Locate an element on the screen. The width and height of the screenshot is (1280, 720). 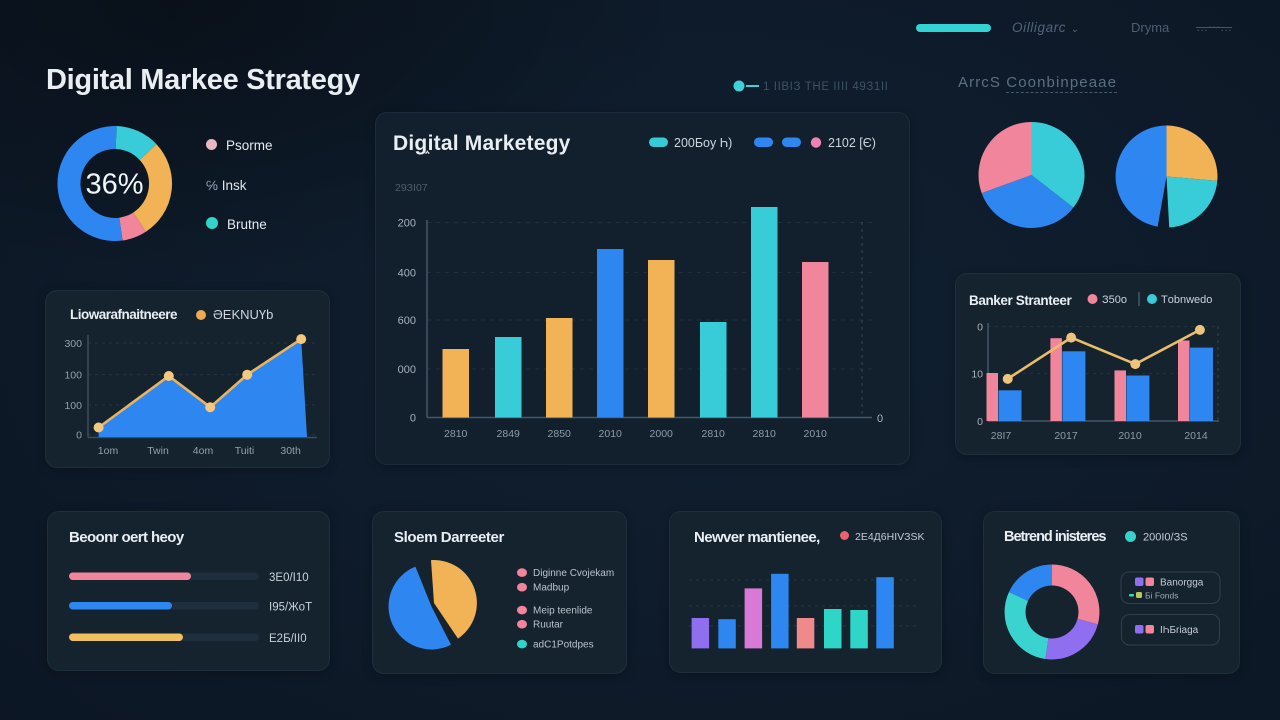
svg-text: 400 is located at coordinates (407, 274).